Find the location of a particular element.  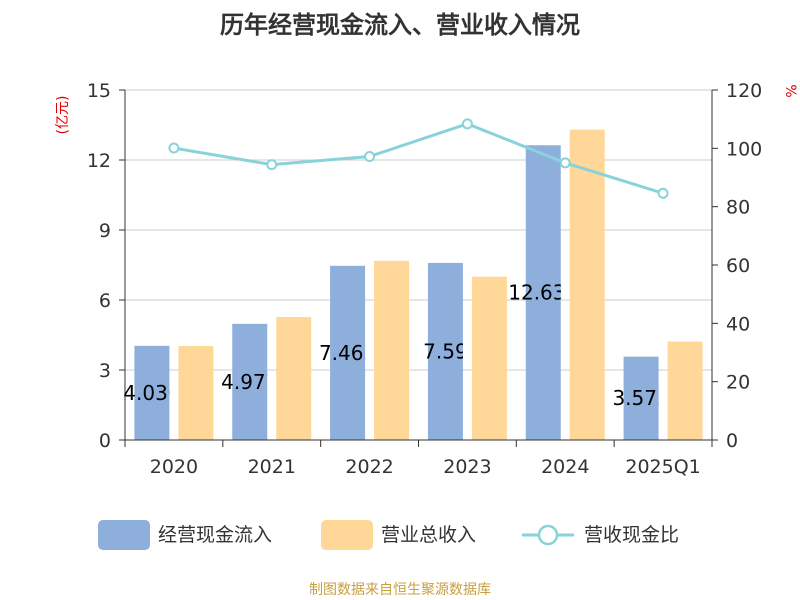

left-tick-label: 0 is located at coordinates (105, 441).